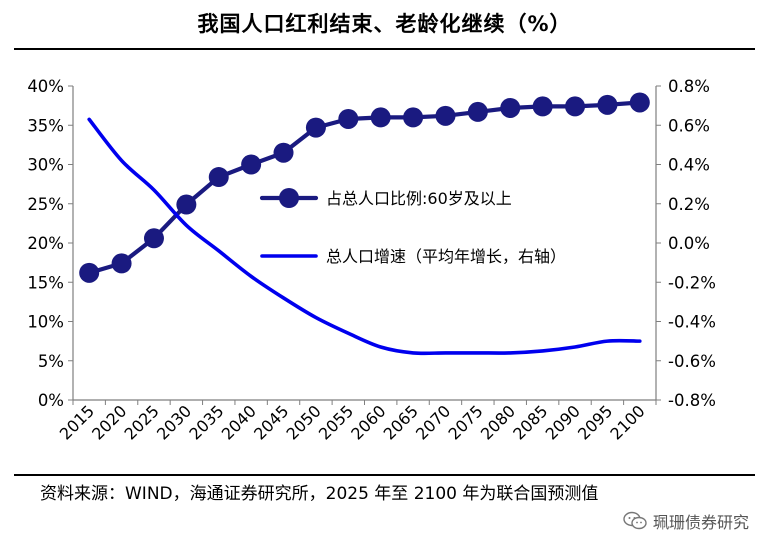 Image resolution: width=769 pixels, height=550 pixels. I want to click on right-tick-label: -0.8%, so click(692, 400).